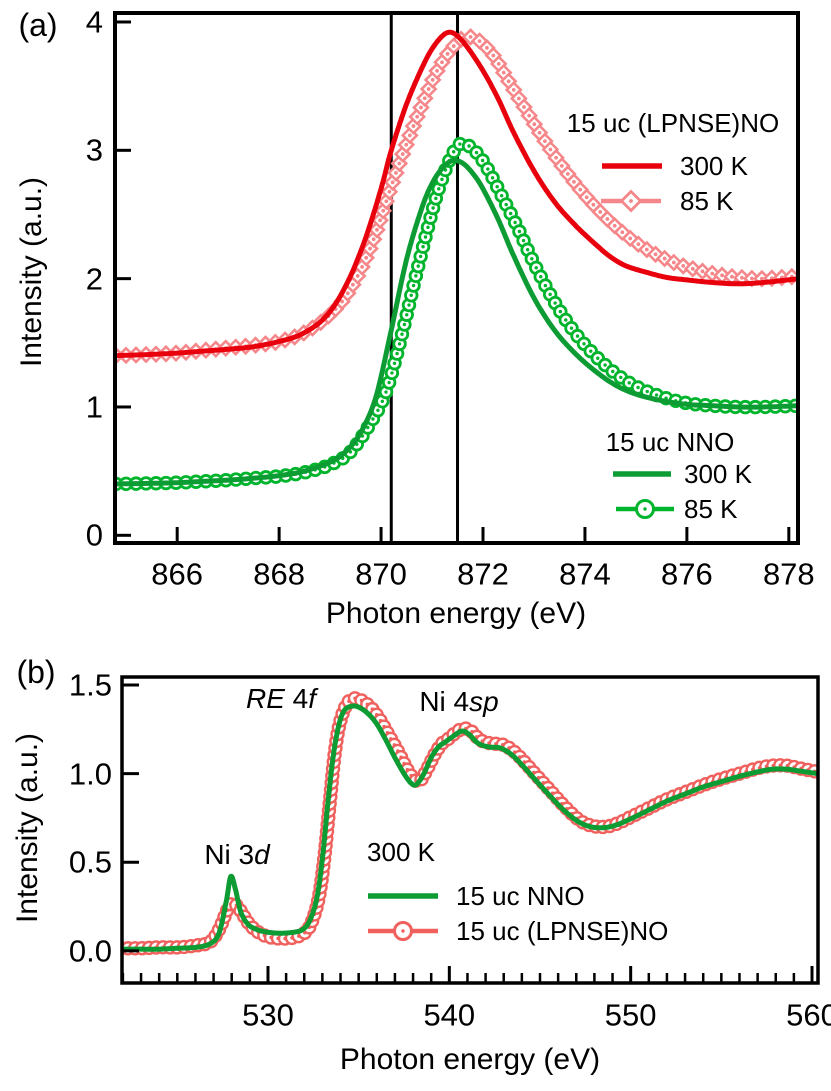 This screenshot has width=831, height=1091. I want to click on y-tick-label: 0, so click(94, 535).